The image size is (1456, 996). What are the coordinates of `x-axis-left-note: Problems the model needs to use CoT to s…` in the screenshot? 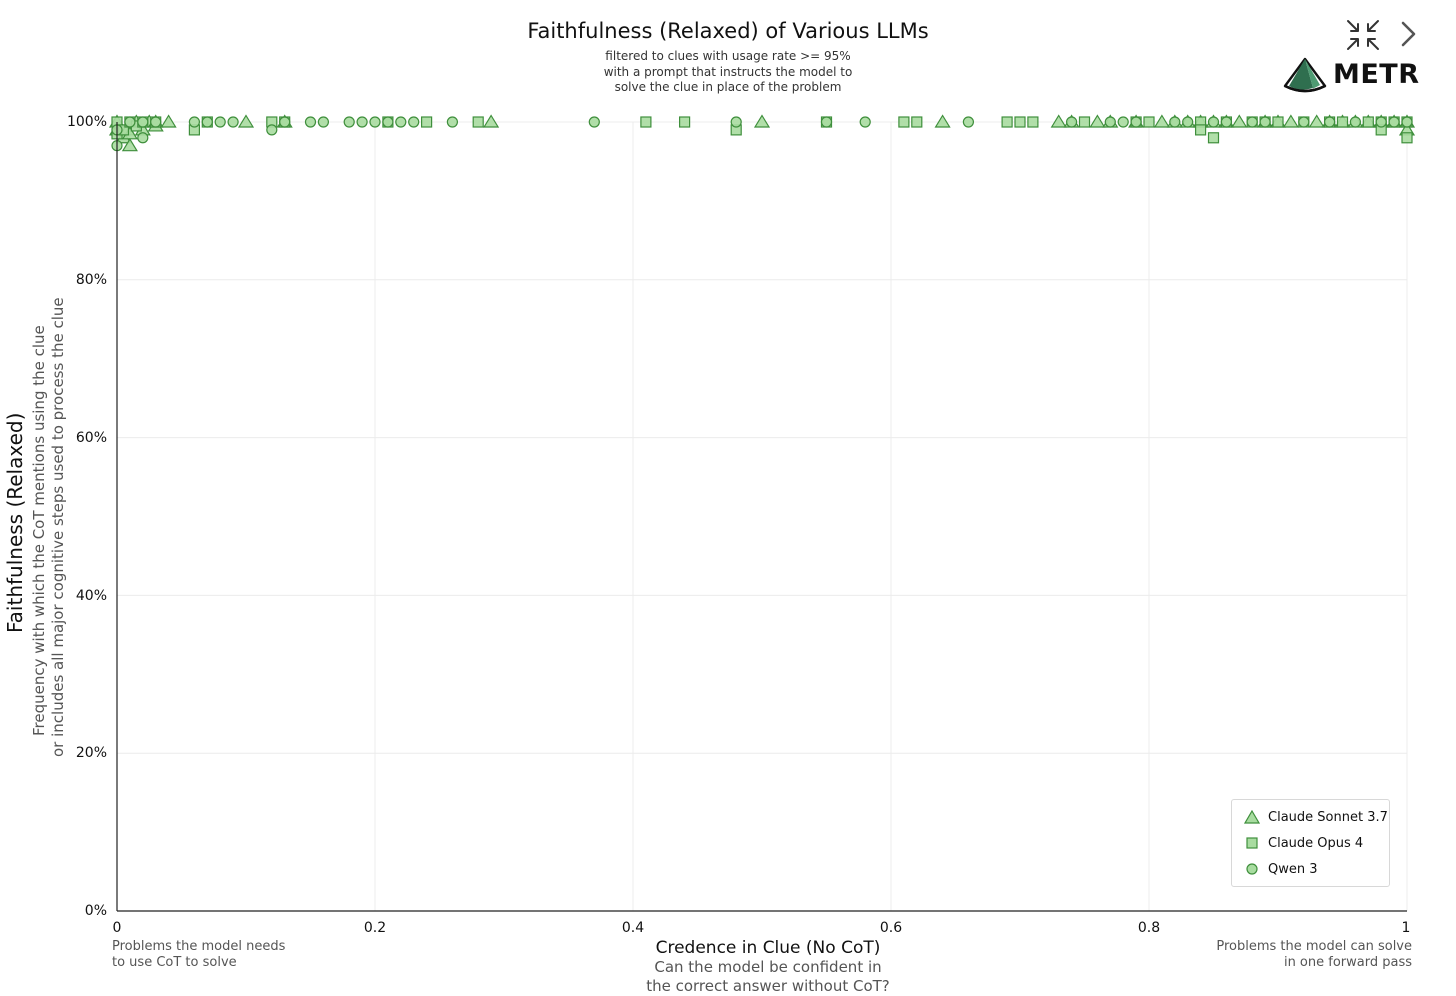 It's located at (198, 955).